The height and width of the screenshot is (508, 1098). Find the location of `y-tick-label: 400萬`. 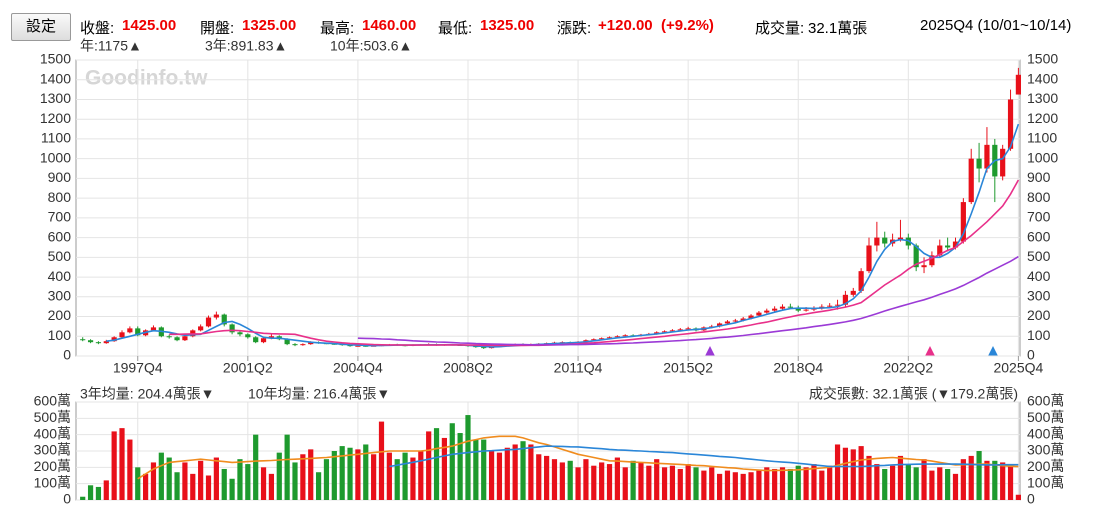

y-tick-label: 400萬 is located at coordinates (52, 433).